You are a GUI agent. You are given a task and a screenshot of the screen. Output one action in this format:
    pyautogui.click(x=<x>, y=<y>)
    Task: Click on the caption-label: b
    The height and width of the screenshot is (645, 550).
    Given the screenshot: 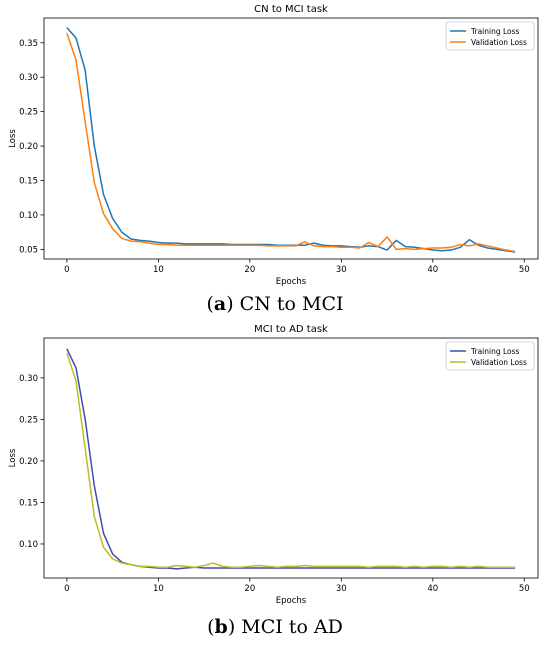 What is the action you would take?
    pyautogui.click(x=221, y=627)
    